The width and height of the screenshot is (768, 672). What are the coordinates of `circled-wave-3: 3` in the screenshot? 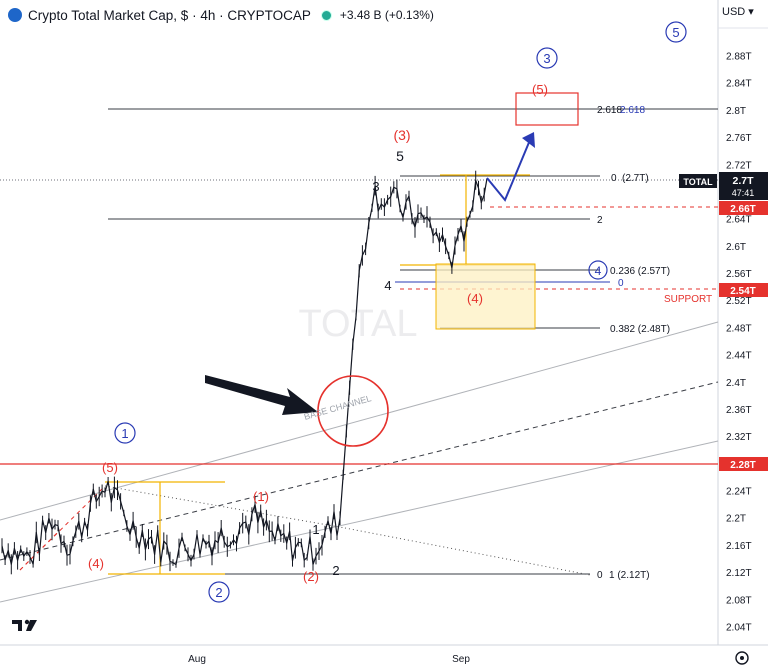 It's located at (547, 58).